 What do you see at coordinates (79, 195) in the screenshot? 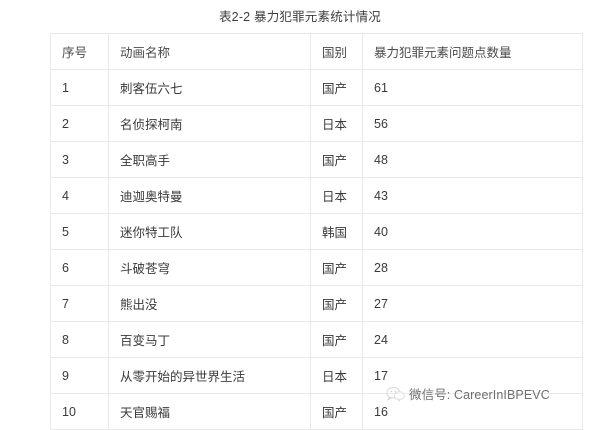
I see `cell-index: 4` at bounding box center [79, 195].